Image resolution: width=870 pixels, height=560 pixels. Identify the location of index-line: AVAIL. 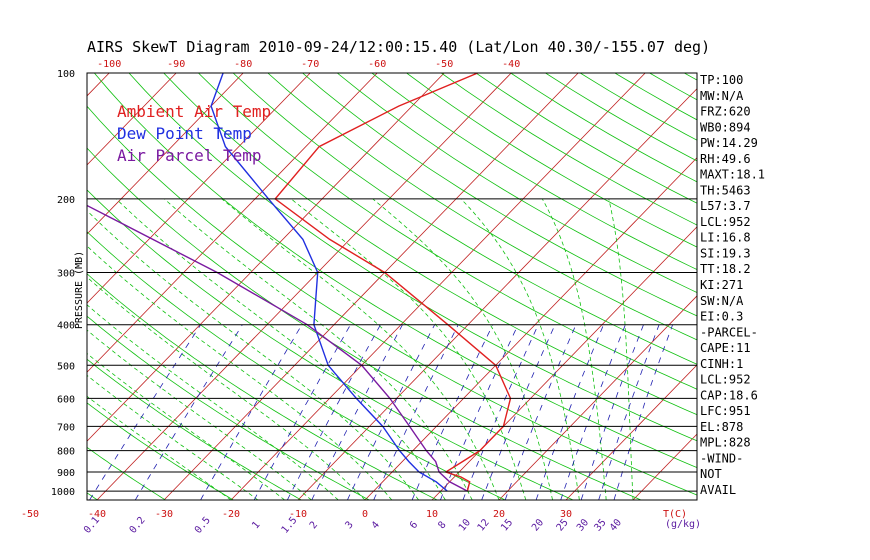
(718, 490).